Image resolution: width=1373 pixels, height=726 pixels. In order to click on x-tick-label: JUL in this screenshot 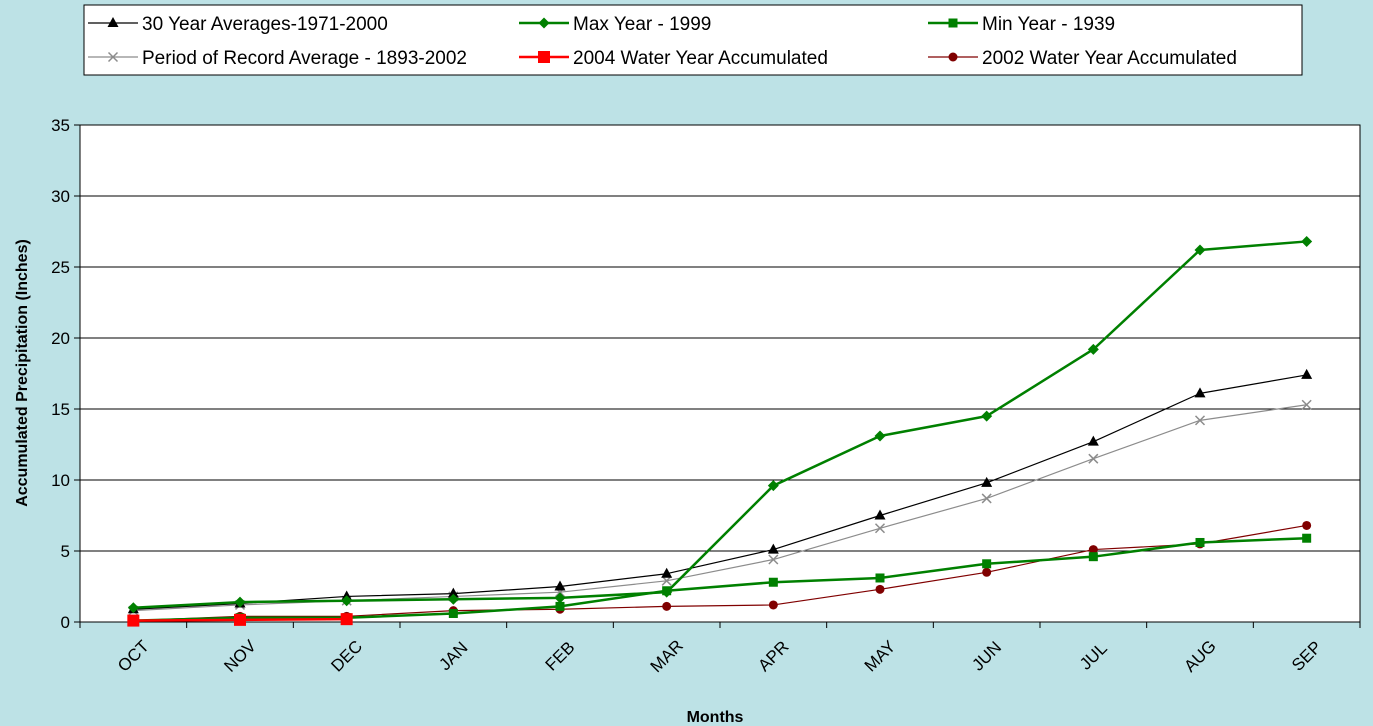, I will do `click(1093, 656)`.